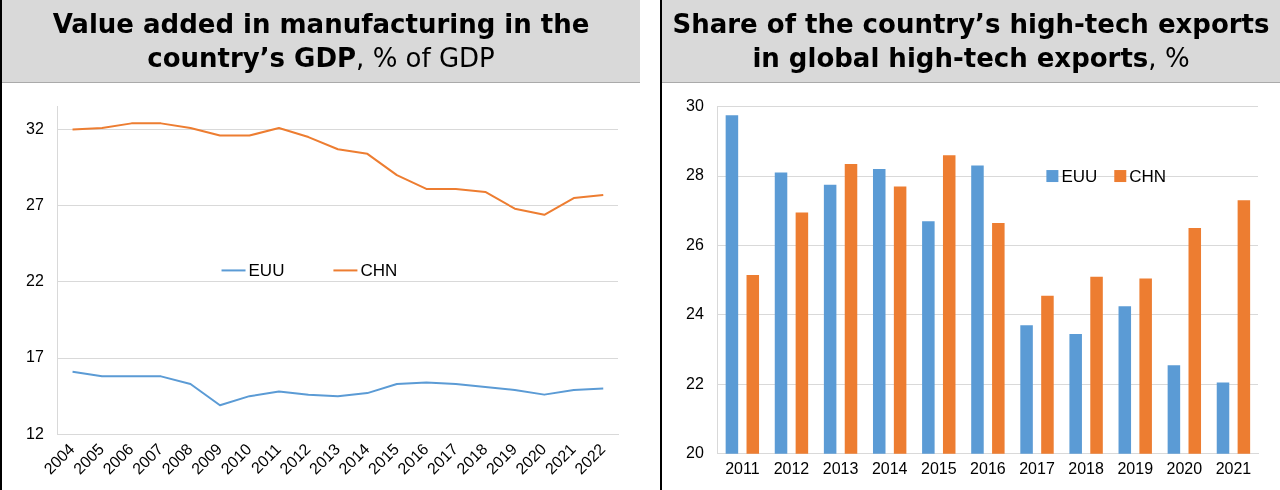 The width and height of the screenshot is (1280, 490). Describe the element at coordinates (1233, 468) in the screenshot. I see `x-tick-label: 2021` at that location.